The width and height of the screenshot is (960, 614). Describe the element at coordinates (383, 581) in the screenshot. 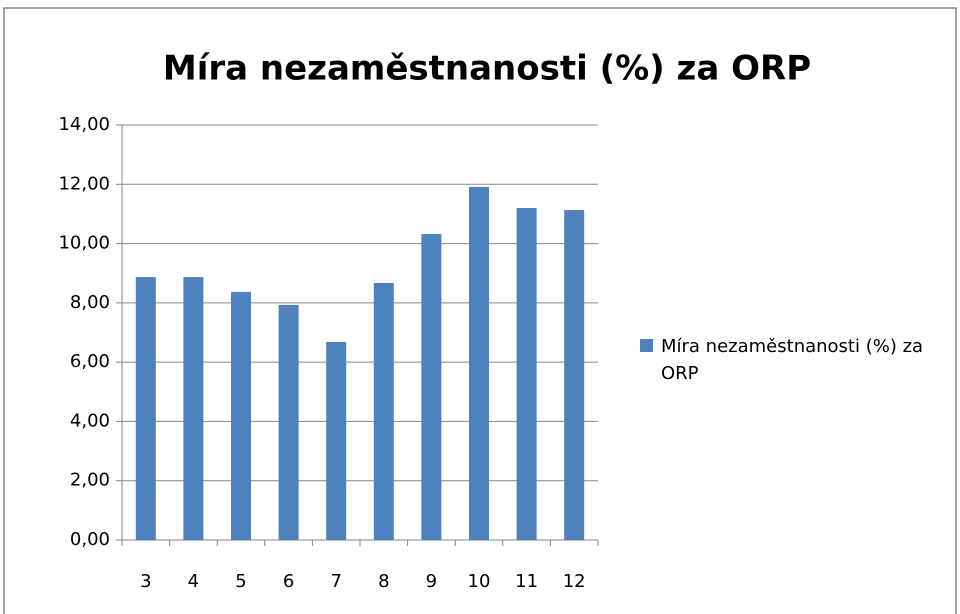

I see `x-tick-label: 8` at that location.